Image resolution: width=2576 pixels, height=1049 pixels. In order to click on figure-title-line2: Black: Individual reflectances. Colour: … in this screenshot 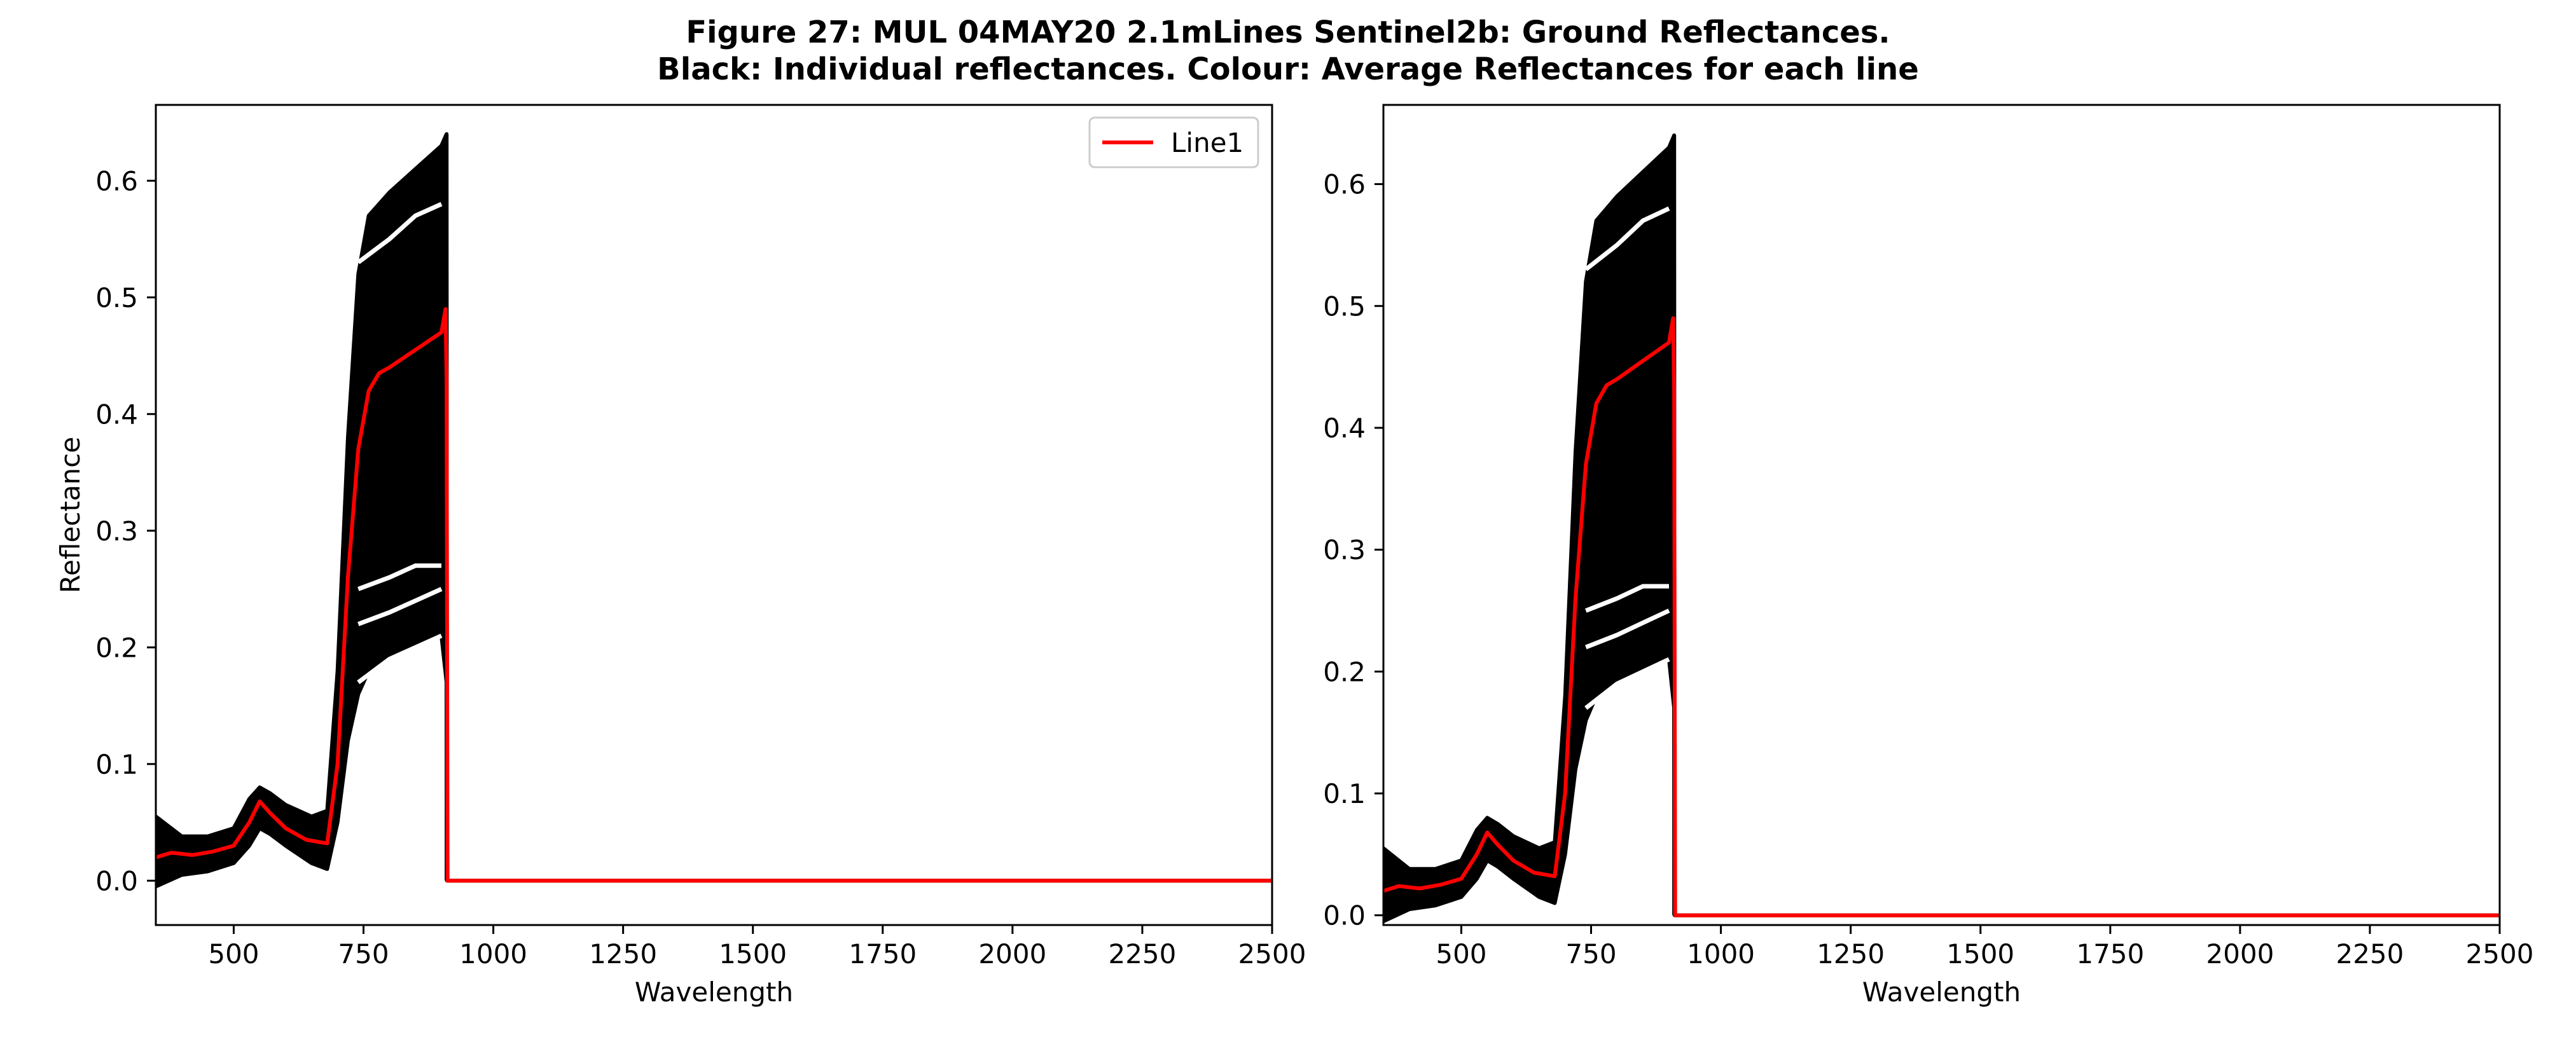, I will do `click(1288, 69)`.